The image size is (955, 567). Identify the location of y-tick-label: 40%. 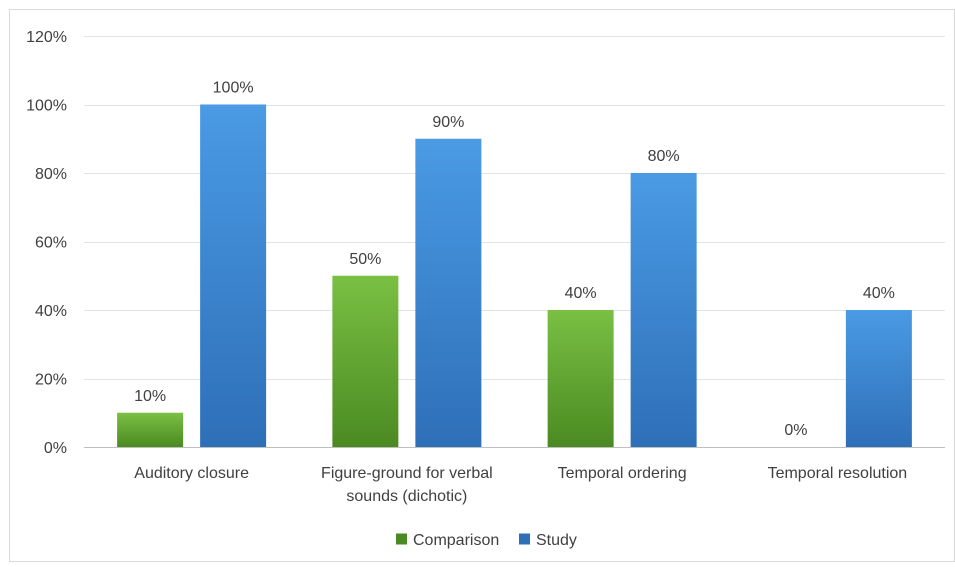
(51, 311).